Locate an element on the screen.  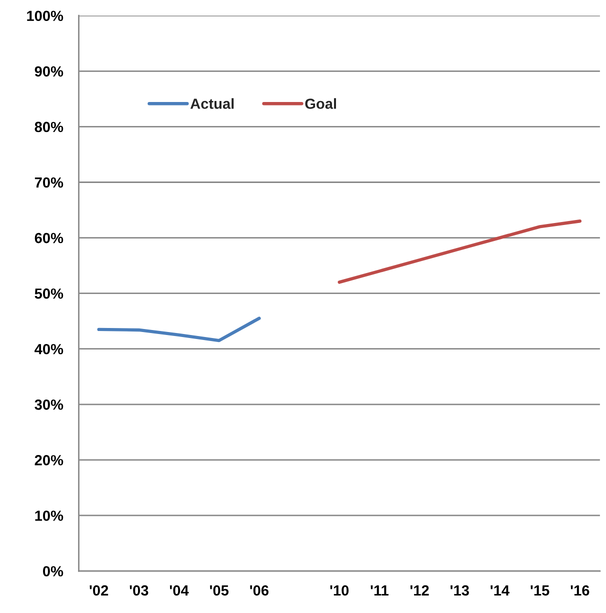
y-tick-label: 20% is located at coordinates (49, 460).